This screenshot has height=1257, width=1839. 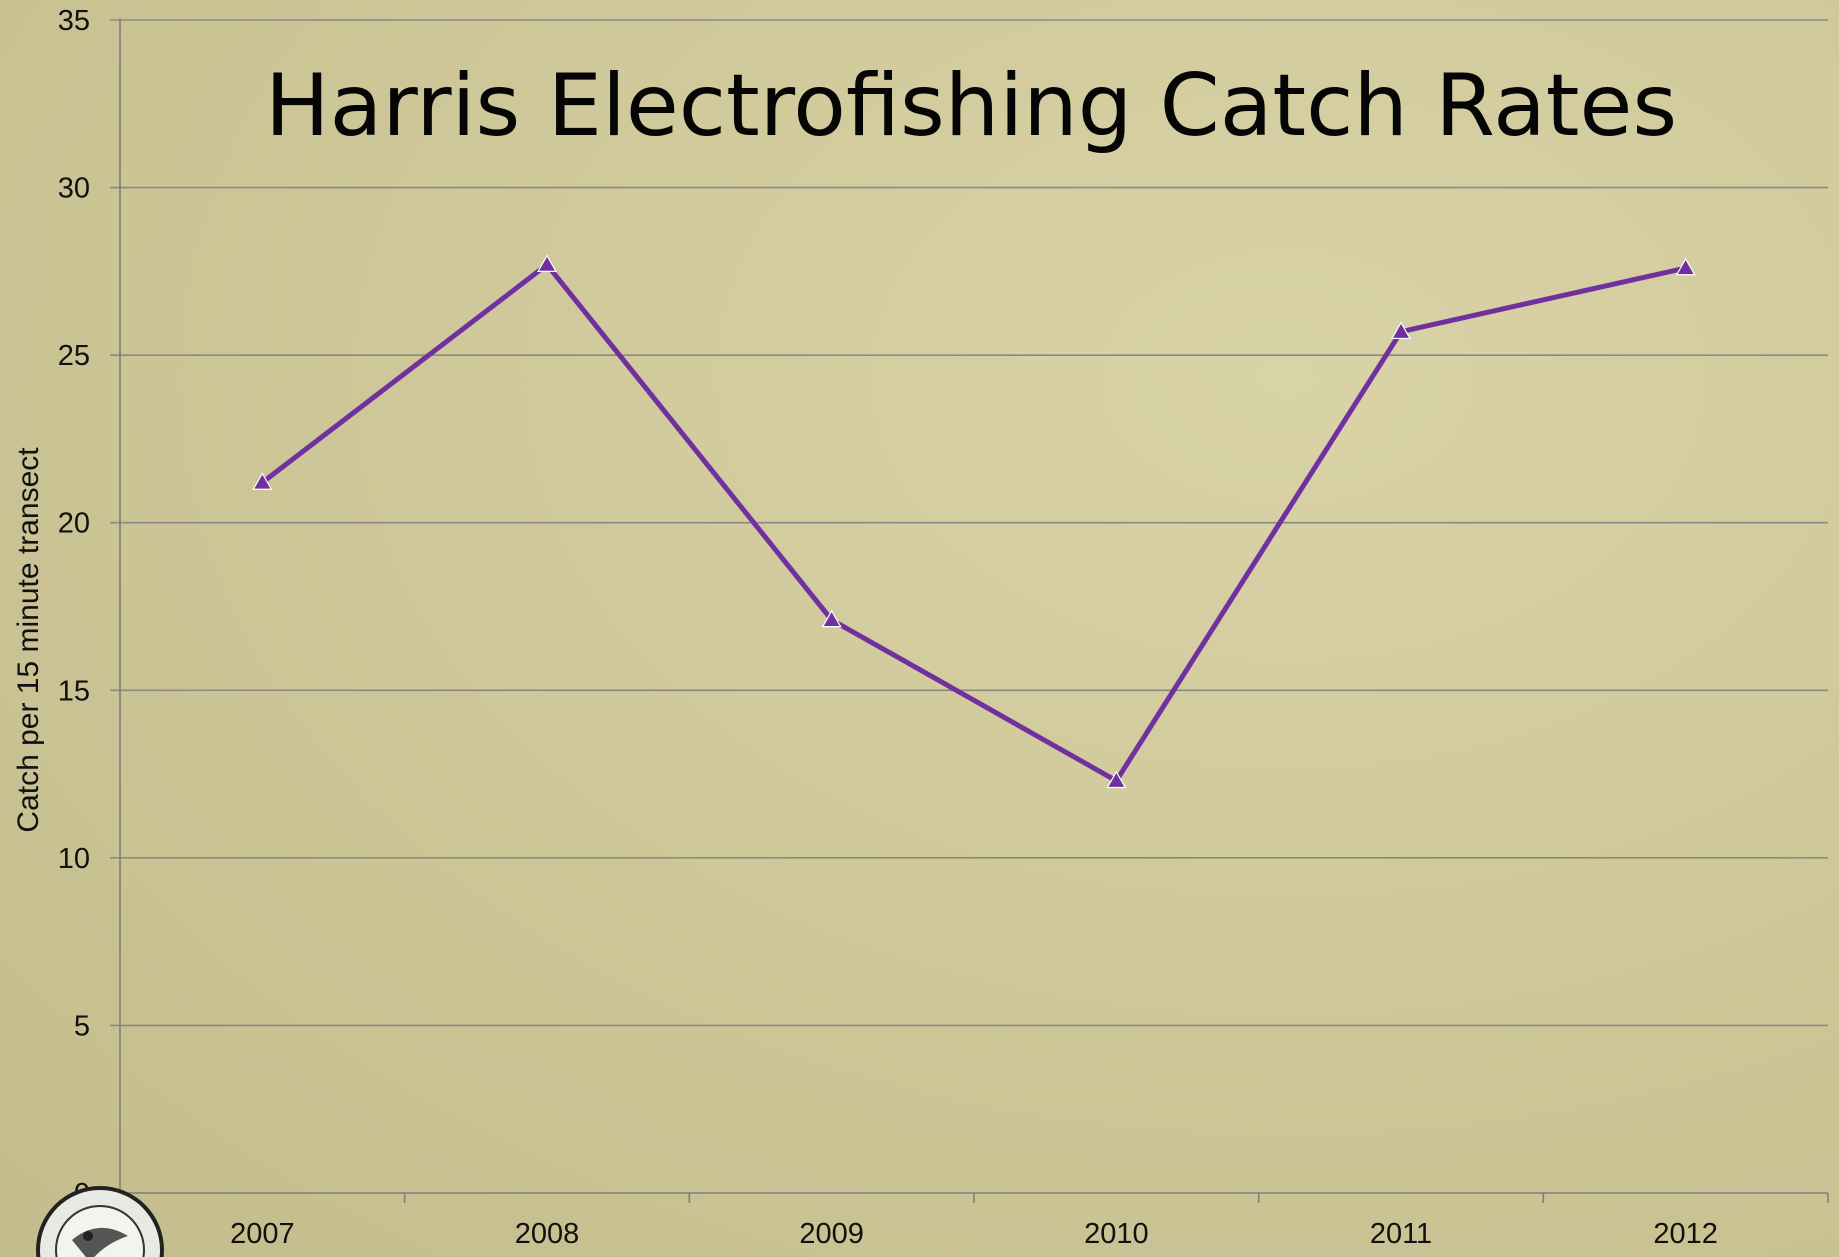 I want to click on x-tick-labels: 2007 2008 2009 2010 2011 2012, so click(x=974, y=1234).